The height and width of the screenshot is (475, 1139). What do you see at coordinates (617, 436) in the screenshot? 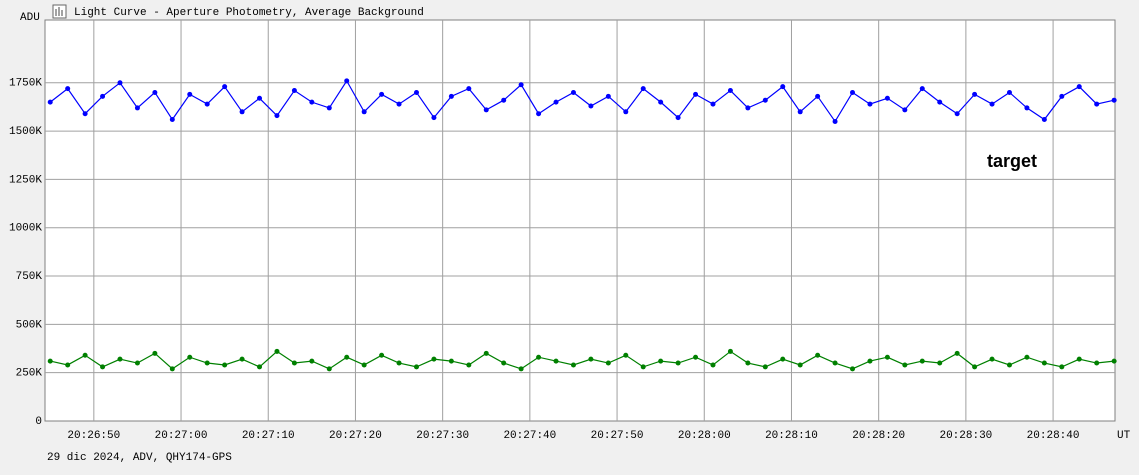
I see `x-tick-label: 20:27:50` at bounding box center [617, 436].